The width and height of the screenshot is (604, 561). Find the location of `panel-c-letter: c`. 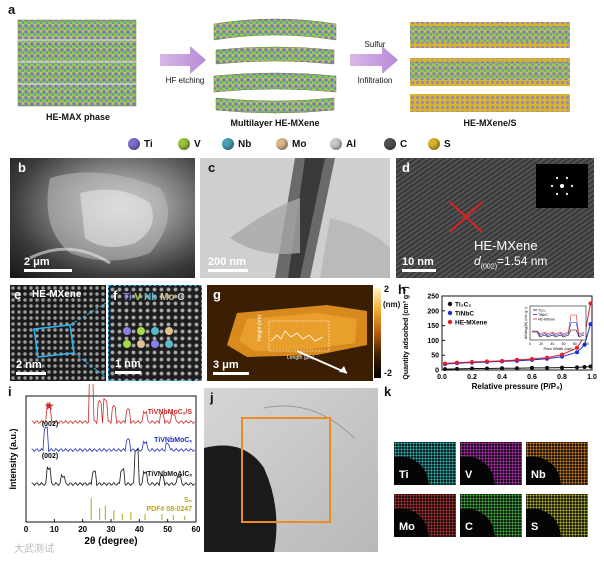

panel-c-letter: c is located at coordinates (212, 167).